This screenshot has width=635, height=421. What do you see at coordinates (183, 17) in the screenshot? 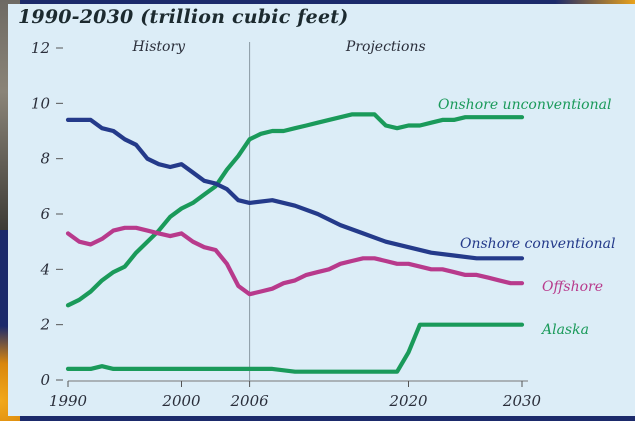
I see `chart-title: 1990-2030 (trillion cubic feet)` at bounding box center [183, 17].